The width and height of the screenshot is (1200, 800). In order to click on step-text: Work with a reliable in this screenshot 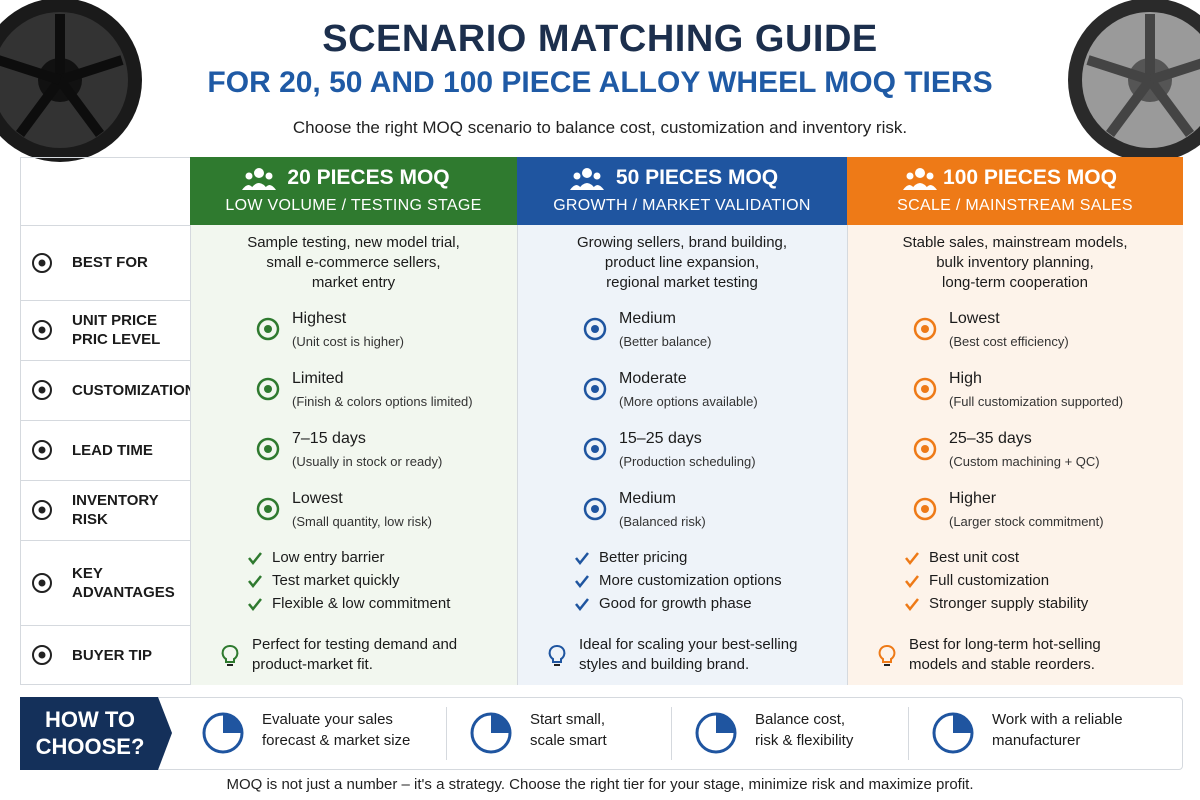, I will do `click(1057, 719)`.